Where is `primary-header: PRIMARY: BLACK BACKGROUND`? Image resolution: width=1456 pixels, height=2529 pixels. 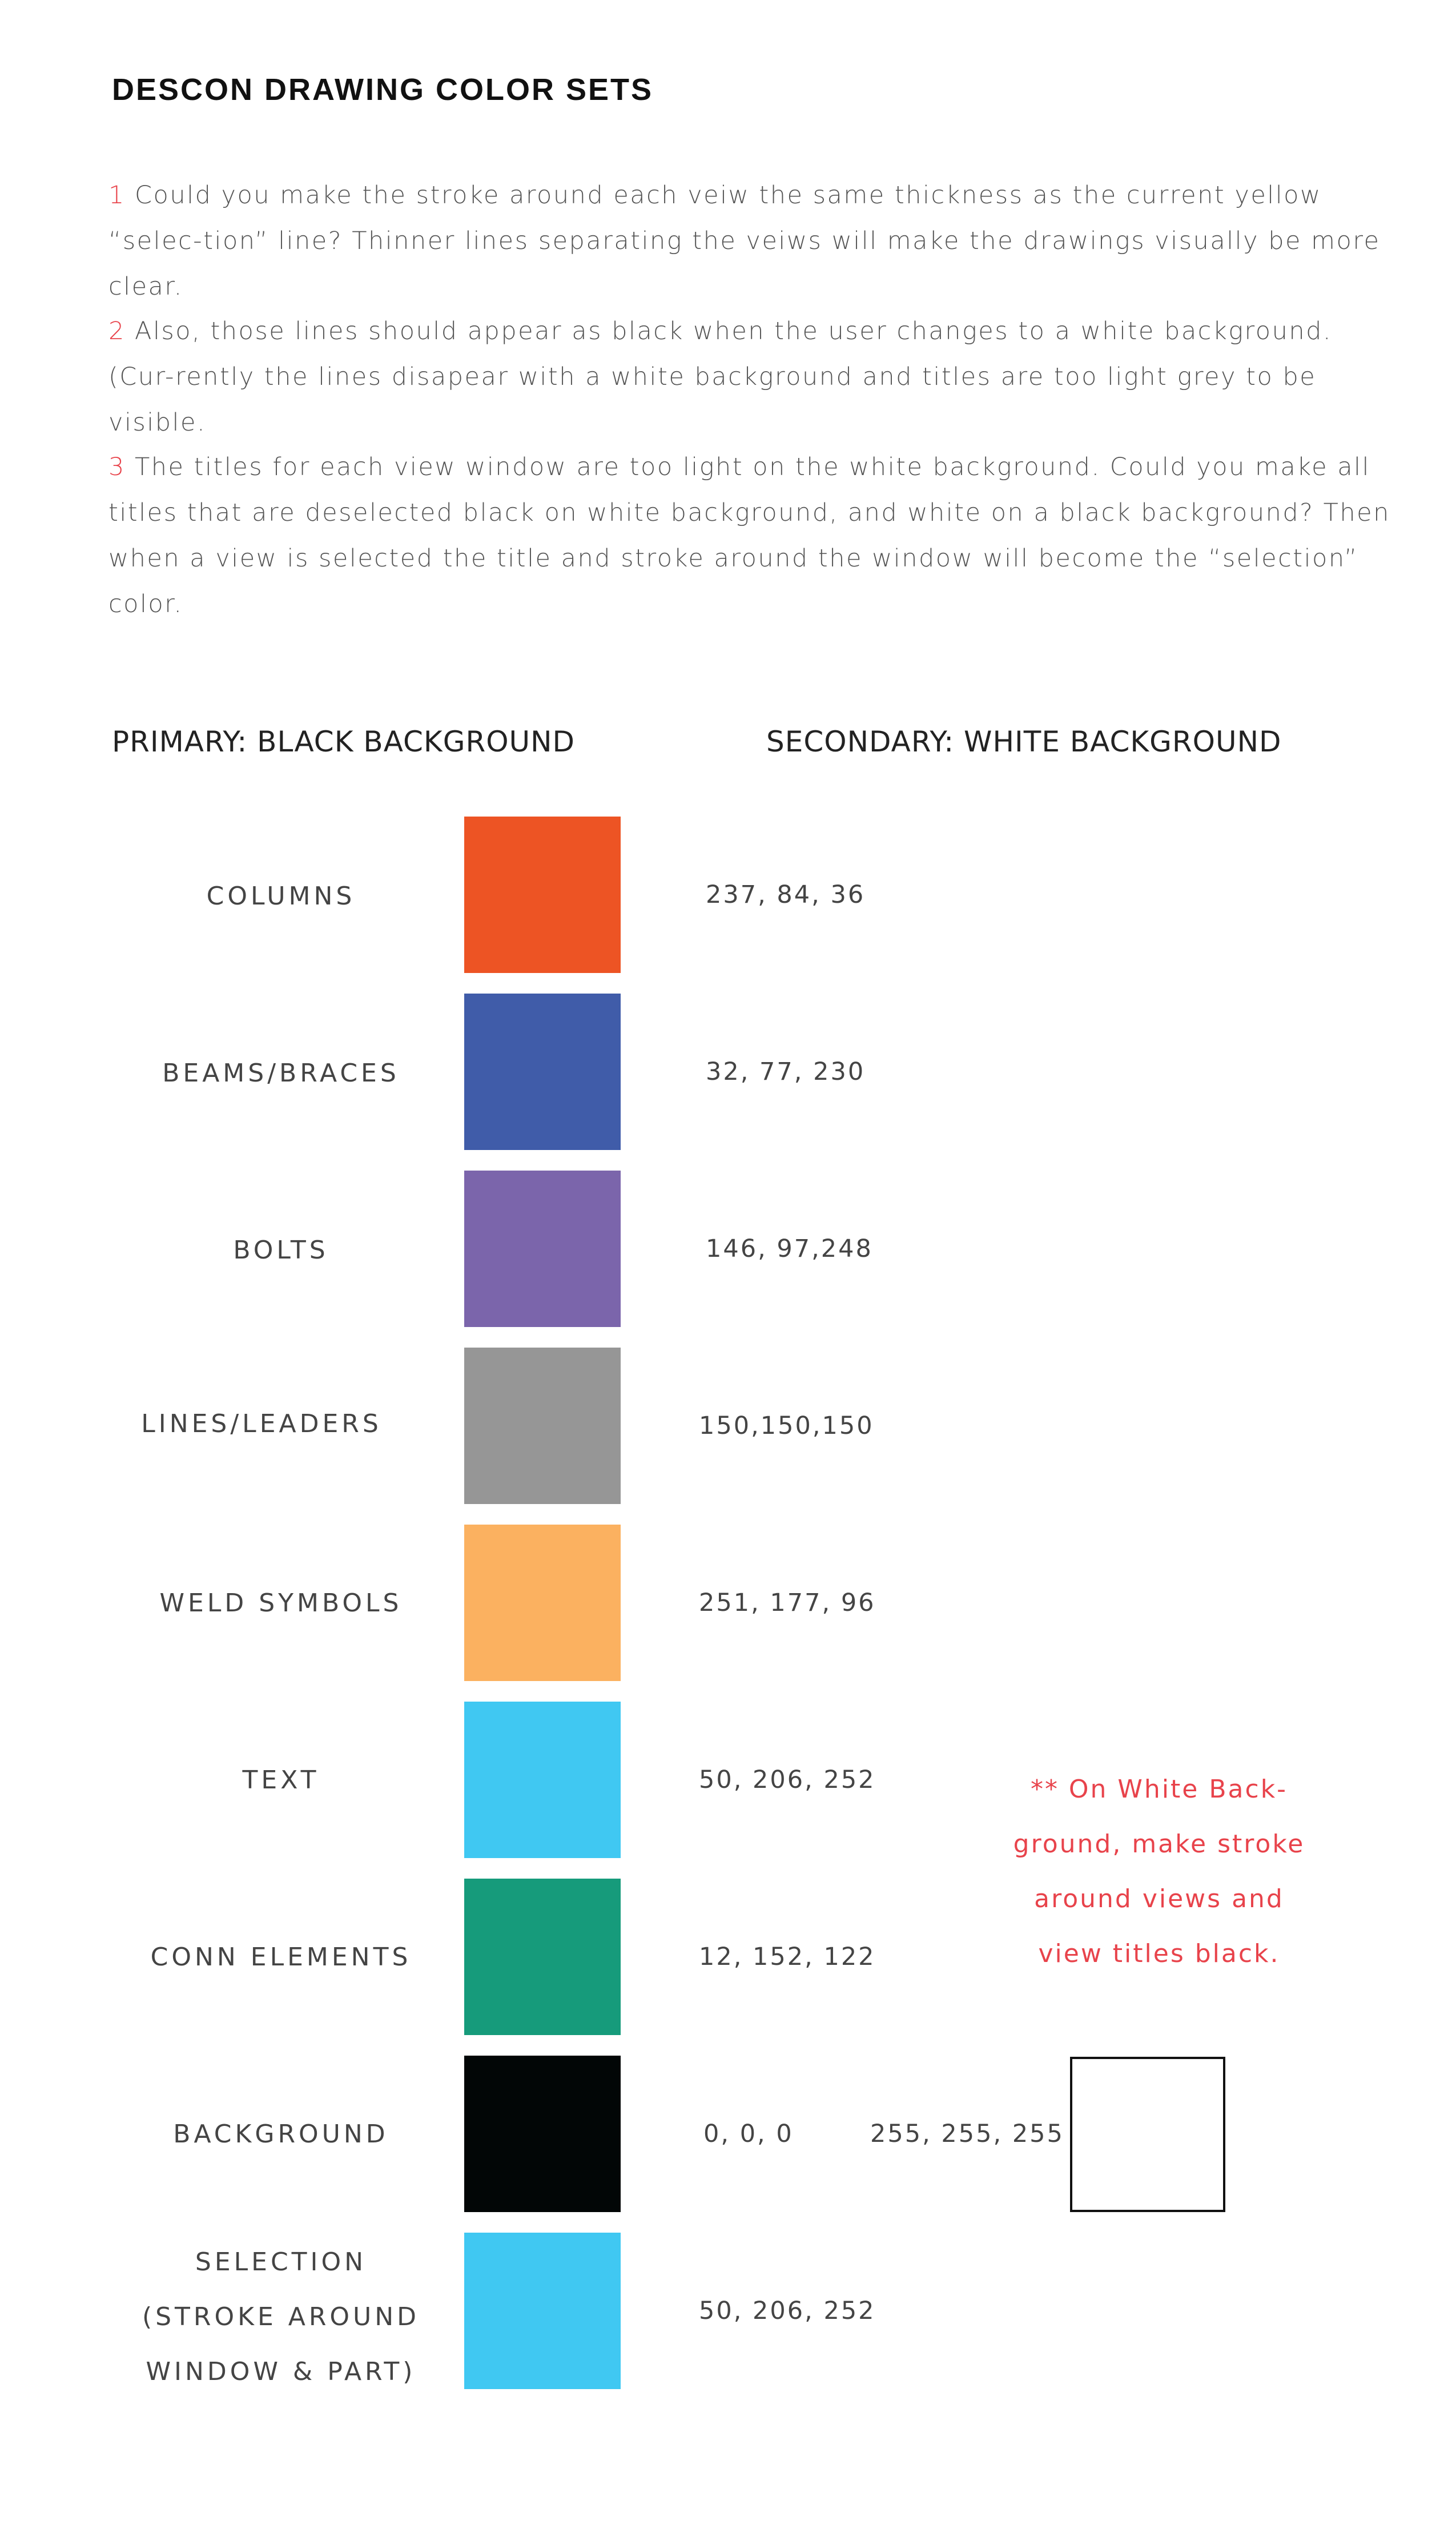 primary-header: PRIMARY: BLACK BACKGROUND is located at coordinates (344, 741).